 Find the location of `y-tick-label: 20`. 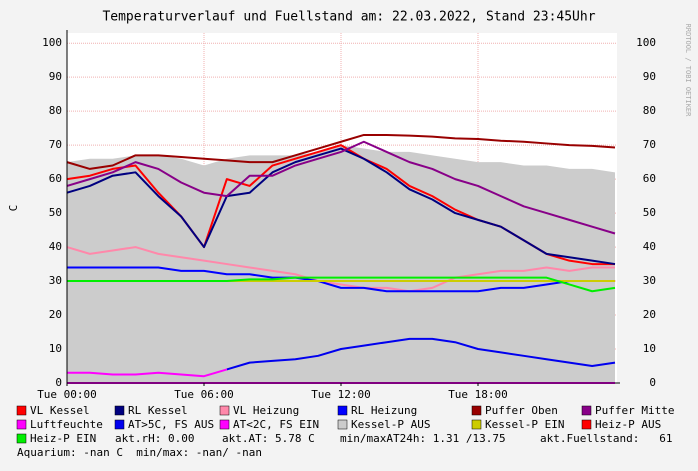

y-tick-label: 20 is located at coordinates (55, 314).